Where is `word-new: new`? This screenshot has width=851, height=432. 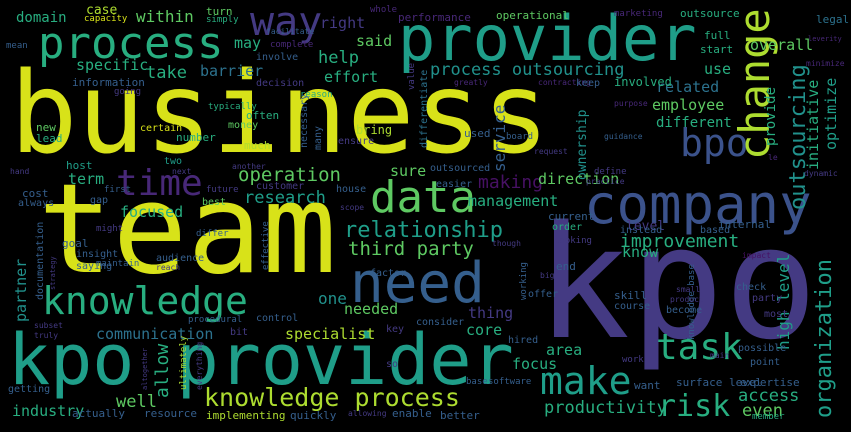 word-new: new is located at coordinates (46, 127).